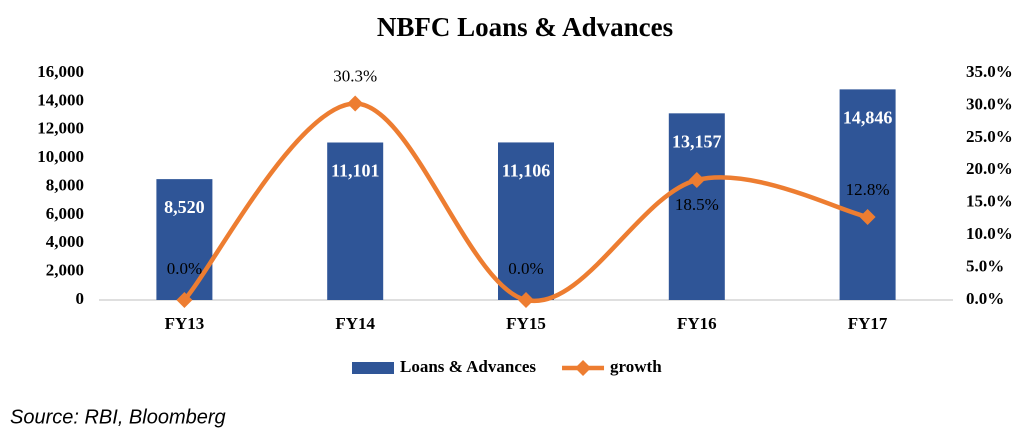 The height and width of the screenshot is (435, 1032). What do you see at coordinates (65, 241) in the screenshot?
I see `y-tick-label: 4,000` at bounding box center [65, 241].